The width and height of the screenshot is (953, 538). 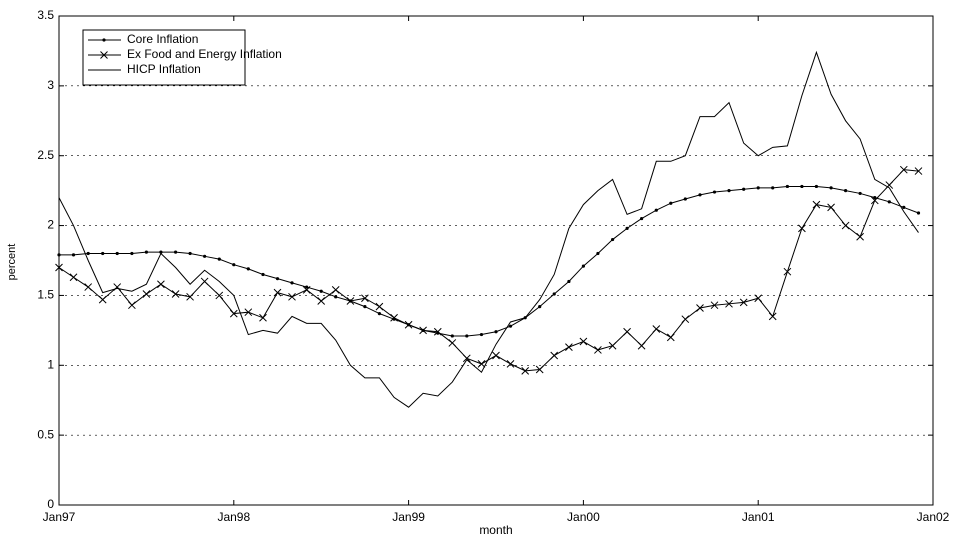 What do you see at coordinates (12, 262) in the screenshot?
I see `y-axis-label: percent` at bounding box center [12, 262].